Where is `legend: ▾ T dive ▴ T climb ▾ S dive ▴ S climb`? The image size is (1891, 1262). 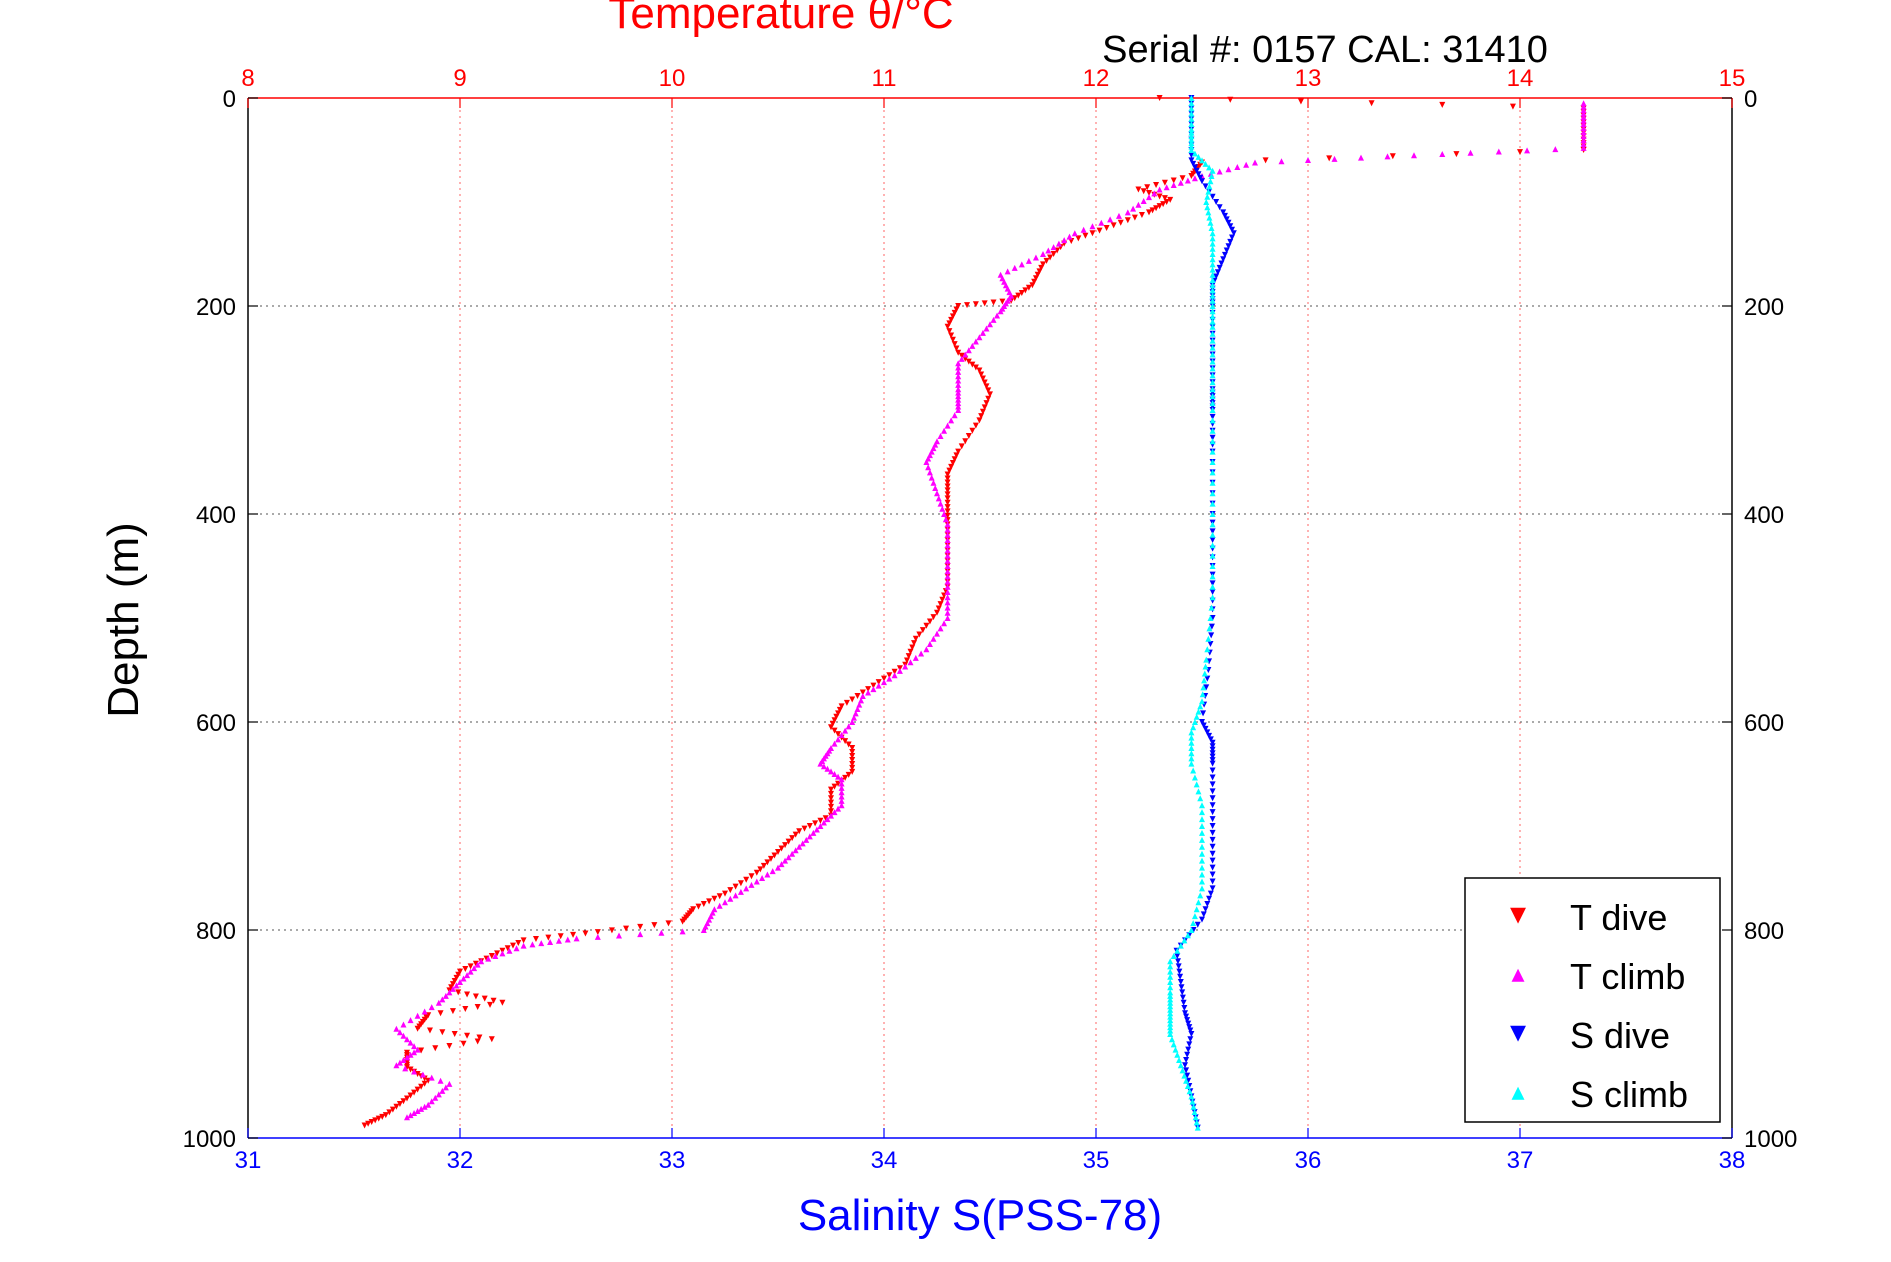
legend: ▾ T dive ▴ T climb ▾ S dive ▴ S climb is located at coordinates (1592, 1000).